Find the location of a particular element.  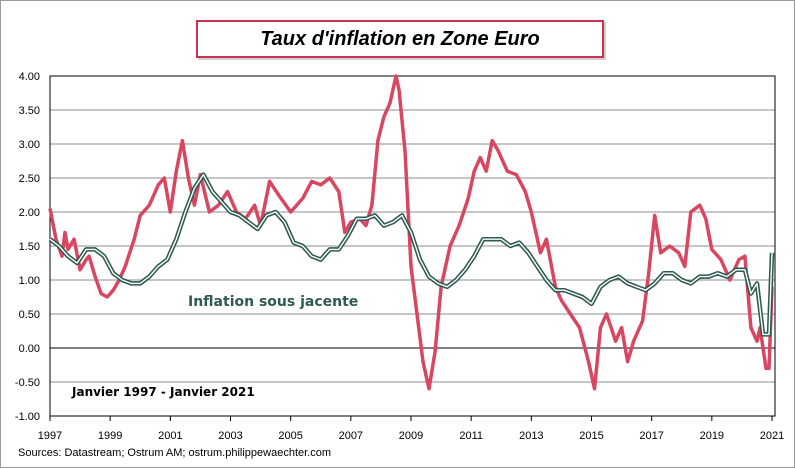

y-tick-label: 4.00 is located at coordinates (29, 77).